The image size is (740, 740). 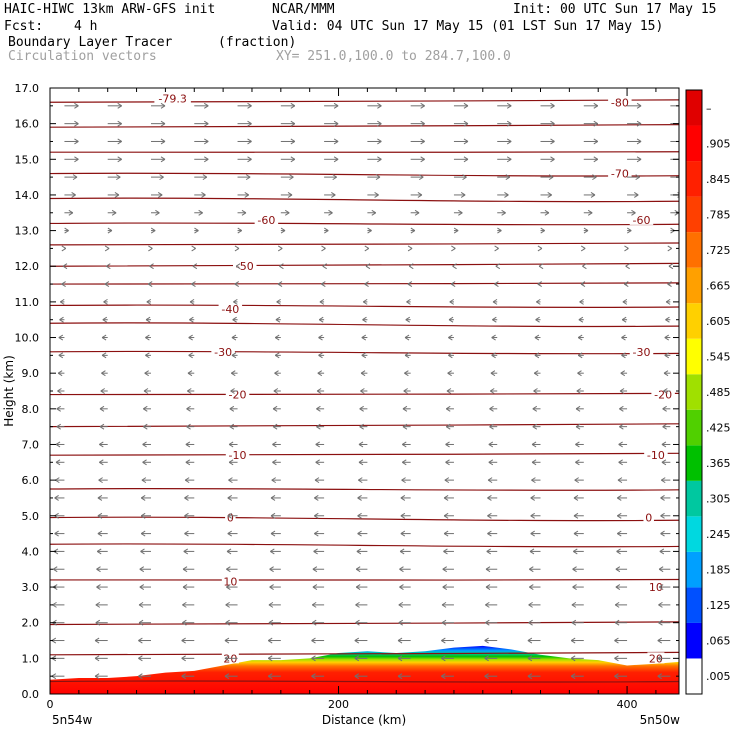 I want to click on y-tick-label: 17.0, so click(x=27, y=88).